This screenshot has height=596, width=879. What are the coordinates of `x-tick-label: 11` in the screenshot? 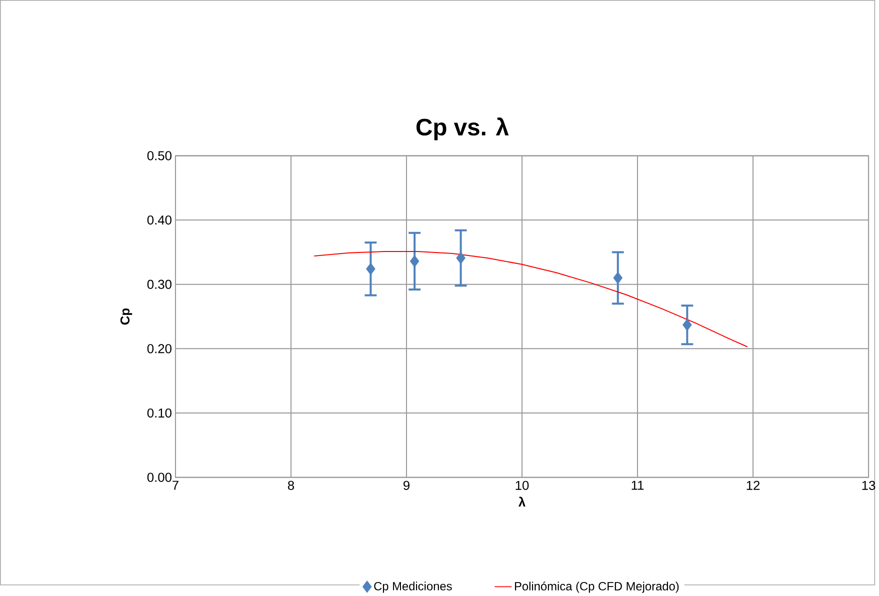 It's located at (638, 485).